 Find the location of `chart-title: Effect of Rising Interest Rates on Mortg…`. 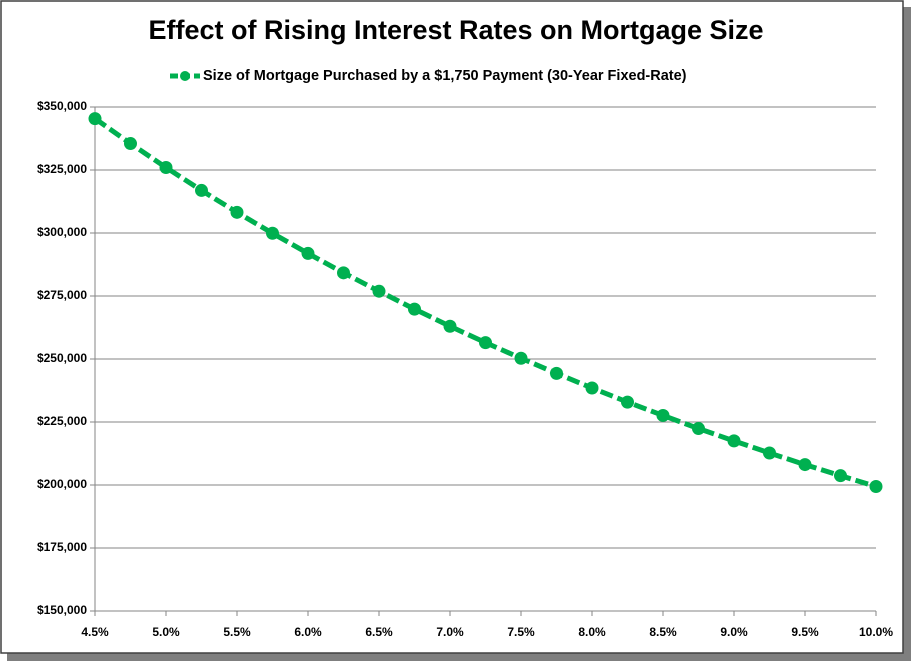

chart-title: Effect of Rising Interest Rates on Mortg… is located at coordinates (455, 30).